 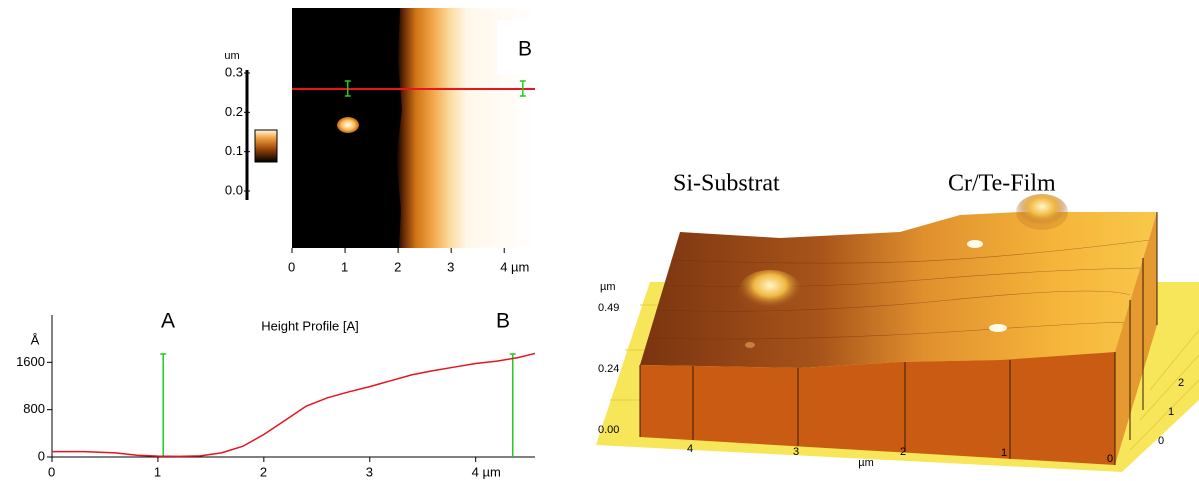 I want to click on y-tick-label: 1, so click(x=1171, y=412).